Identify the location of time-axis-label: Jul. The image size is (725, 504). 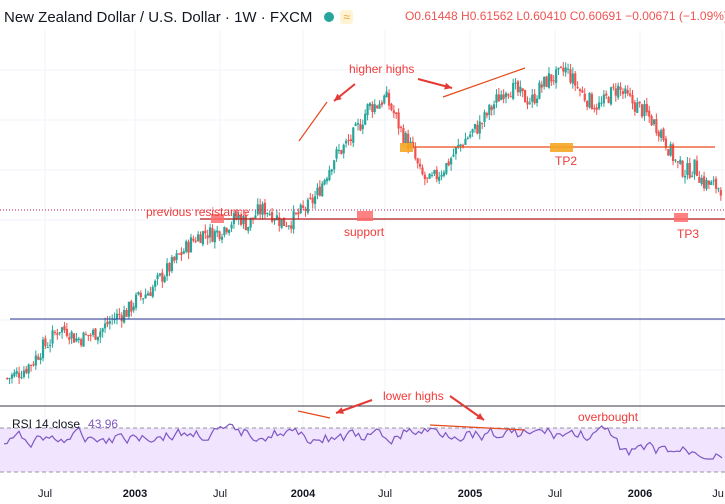
(385, 494).